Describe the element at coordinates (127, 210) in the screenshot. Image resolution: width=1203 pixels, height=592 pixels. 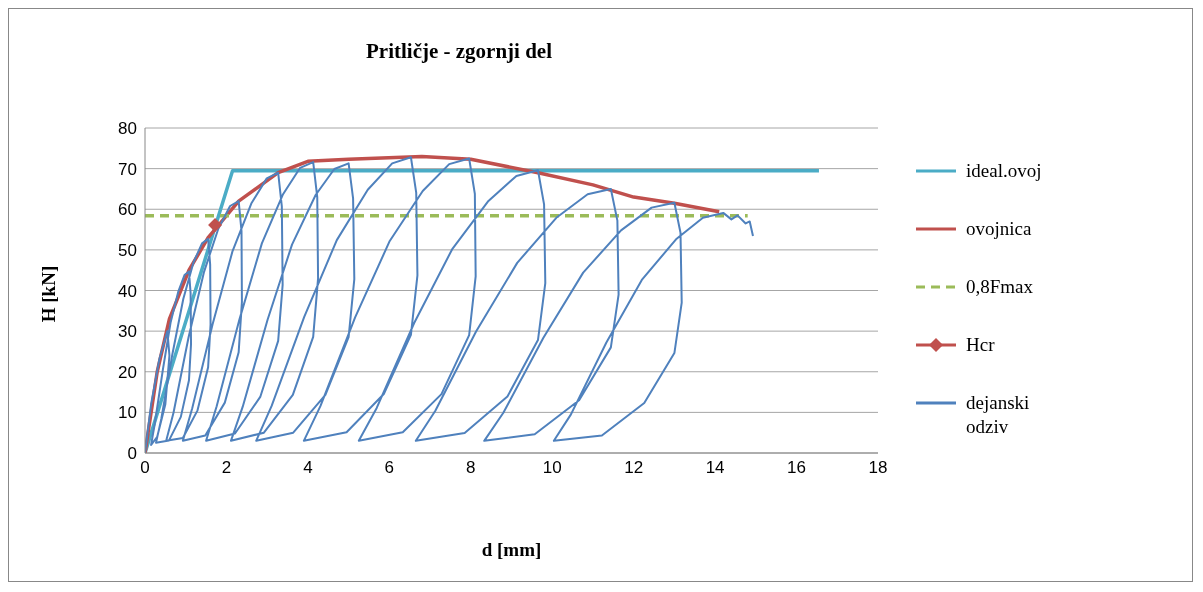
I see `y-tick-label: 60` at that location.